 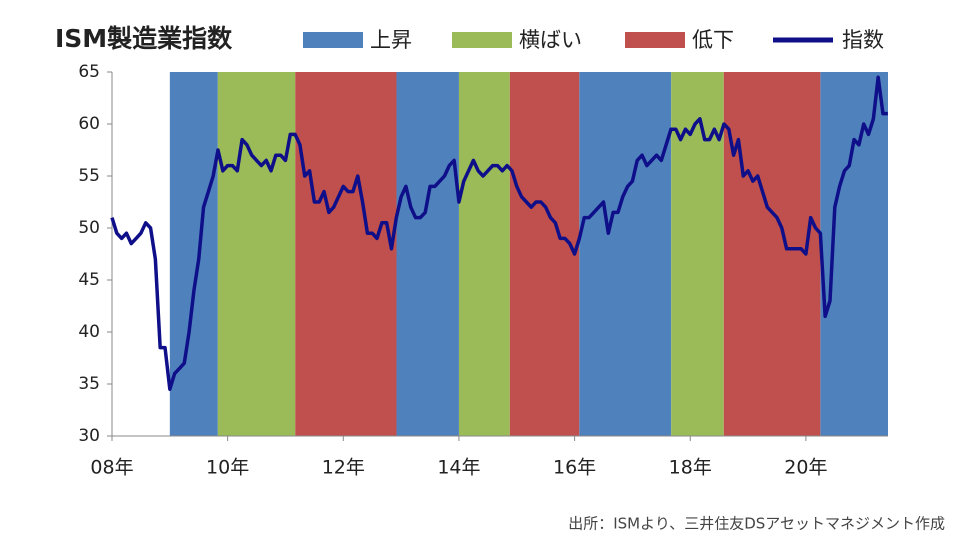 What do you see at coordinates (863, 40) in the screenshot?
I see `legend-label: 指数` at bounding box center [863, 40].